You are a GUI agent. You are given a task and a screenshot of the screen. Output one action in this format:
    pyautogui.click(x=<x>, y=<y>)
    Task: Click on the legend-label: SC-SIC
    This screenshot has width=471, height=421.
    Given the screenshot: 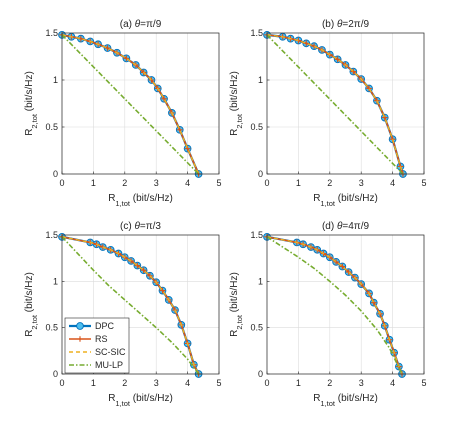 What is the action you would take?
    pyautogui.click(x=110, y=352)
    